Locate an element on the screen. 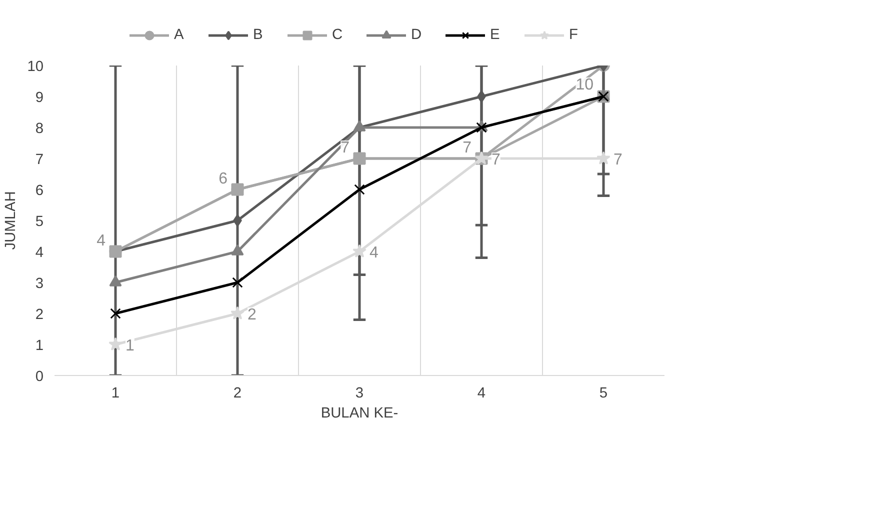 Image resolution: width=873 pixels, height=523 pixels. legend-label: E is located at coordinates (495, 35).